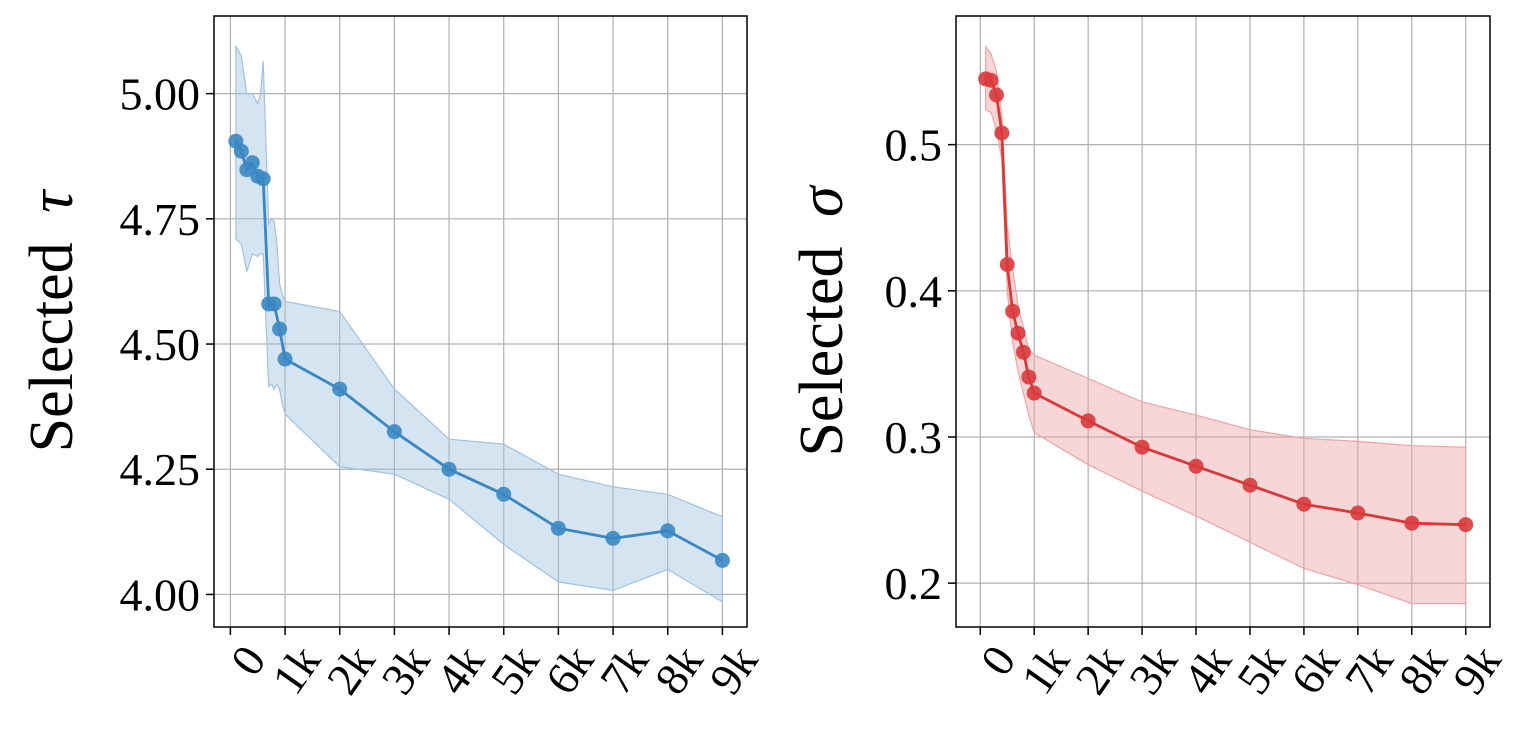 This screenshot has height=739, width=1521. What do you see at coordinates (914, 291) in the screenshot?
I see `y-tick-label: 0.4` at bounding box center [914, 291].